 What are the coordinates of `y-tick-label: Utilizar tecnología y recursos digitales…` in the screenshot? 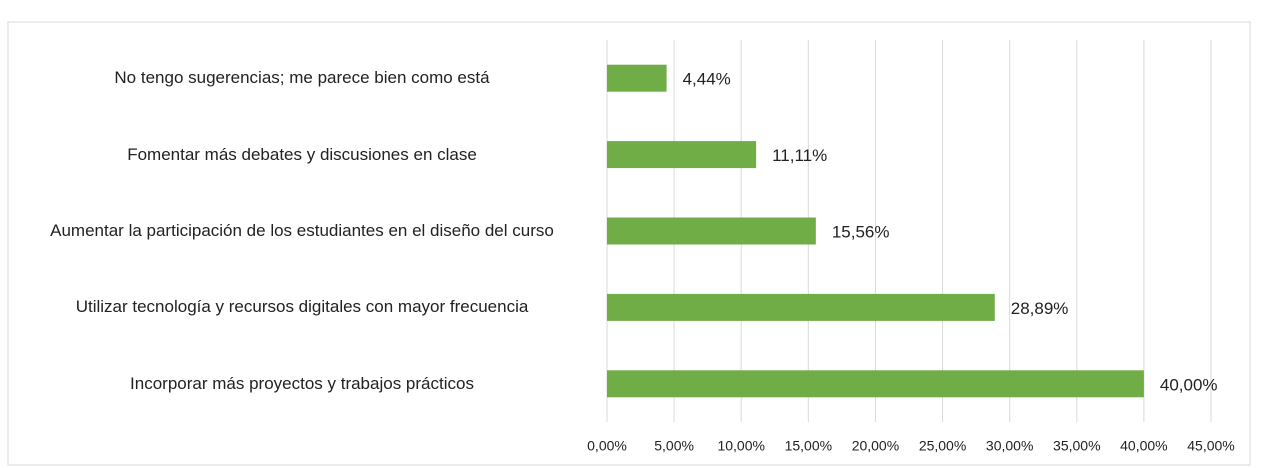 It's located at (302, 307).